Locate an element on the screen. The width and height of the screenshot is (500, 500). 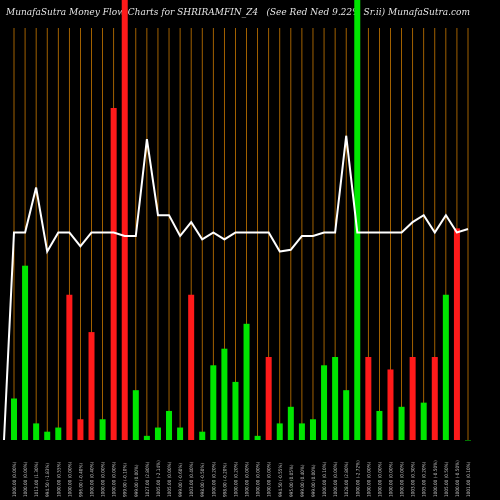
x-tick-label: 1003.00 (0.40%) is located at coordinates (191, 479).